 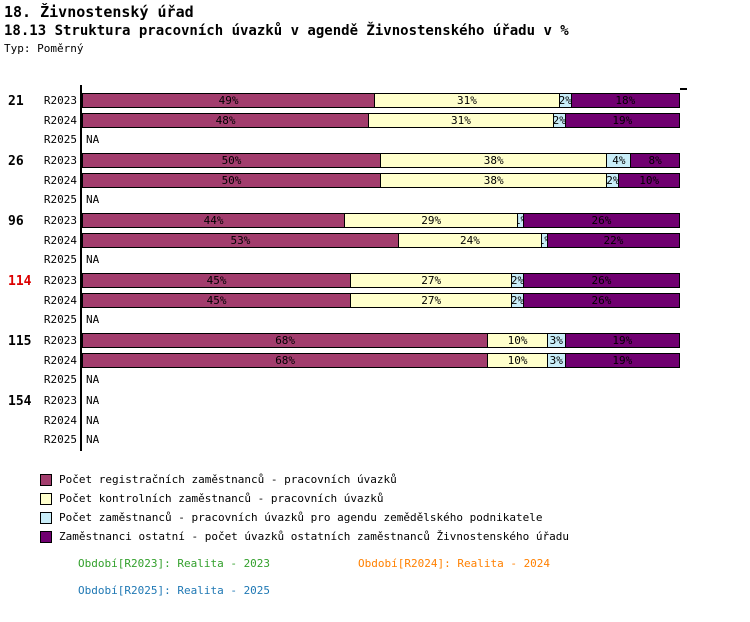 I want to click on group-label-115: 115, so click(x=20, y=341).